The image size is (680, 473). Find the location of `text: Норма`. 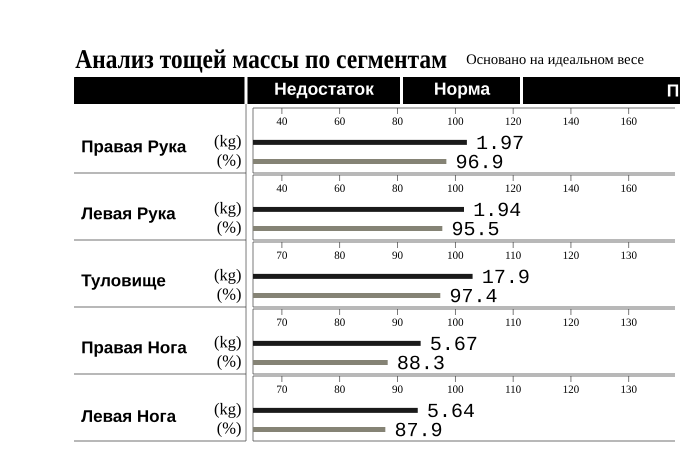

text: Норма is located at coordinates (462, 90).